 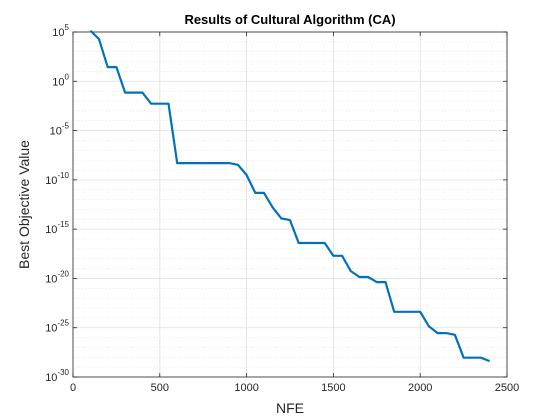 What do you see at coordinates (246, 388) in the screenshot?
I see `x-tick-label: 1000` at bounding box center [246, 388].